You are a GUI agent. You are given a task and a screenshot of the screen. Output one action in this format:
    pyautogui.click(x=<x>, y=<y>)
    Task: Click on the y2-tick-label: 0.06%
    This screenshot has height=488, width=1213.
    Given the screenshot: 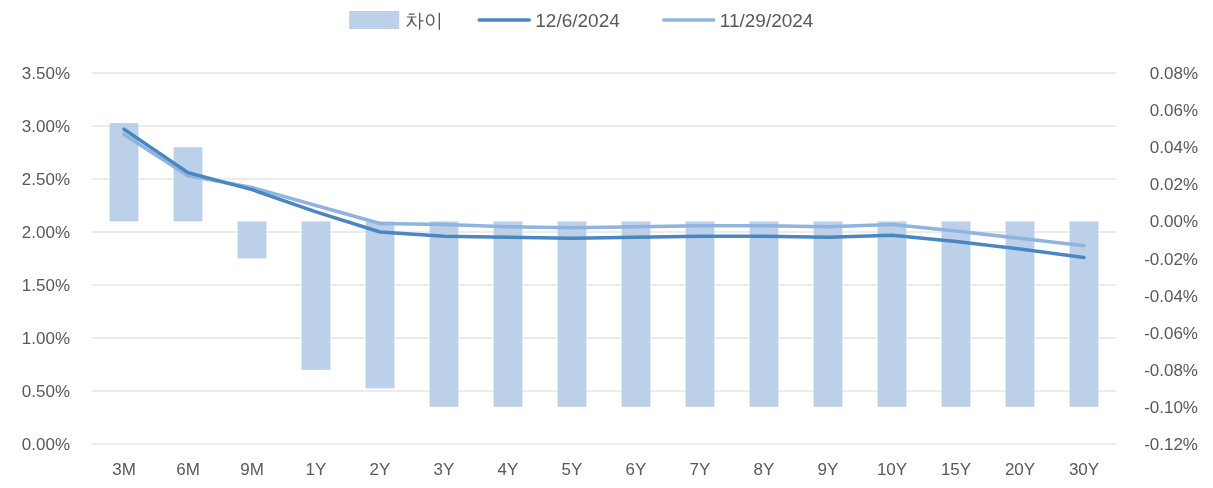 What is the action you would take?
    pyautogui.click(x=1173, y=111)
    